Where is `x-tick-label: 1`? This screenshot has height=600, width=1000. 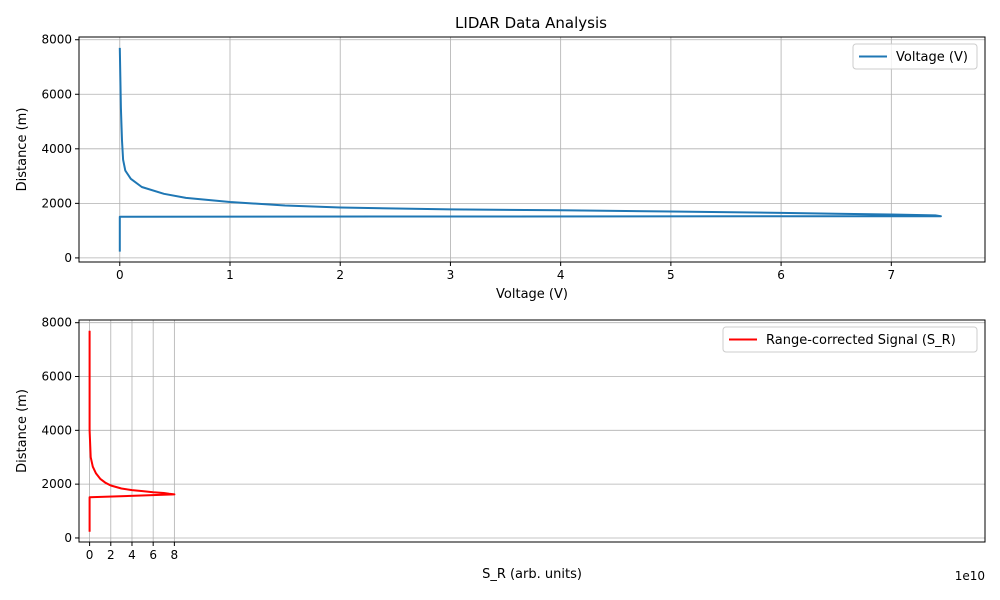
x-tick-label: 1 is located at coordinates (230, 275).